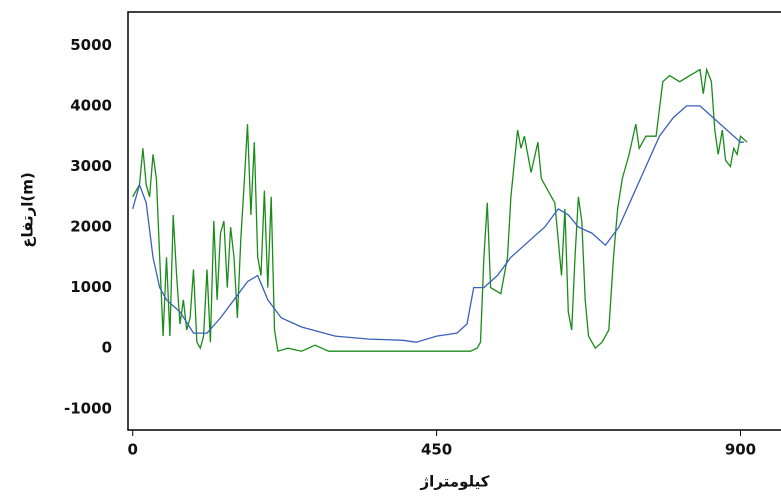 The width and height of the screenshot is (781, 502). I want to click on x-axis-label: کیلومتراژ, so click(455, 482).